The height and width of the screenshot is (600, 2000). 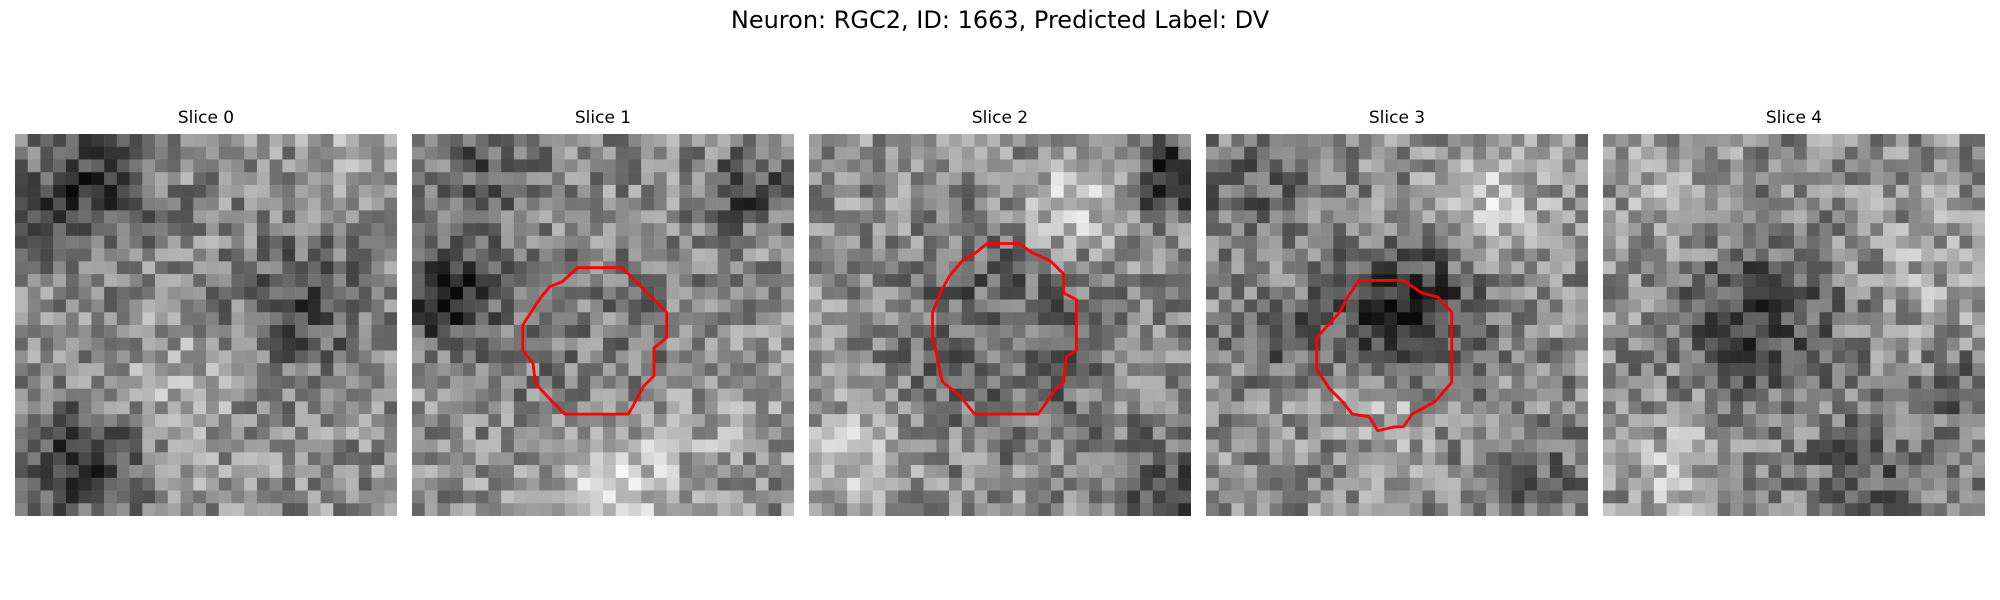 I want to click on slice-title-3: Slice 3, so click(x=1397, y=118).